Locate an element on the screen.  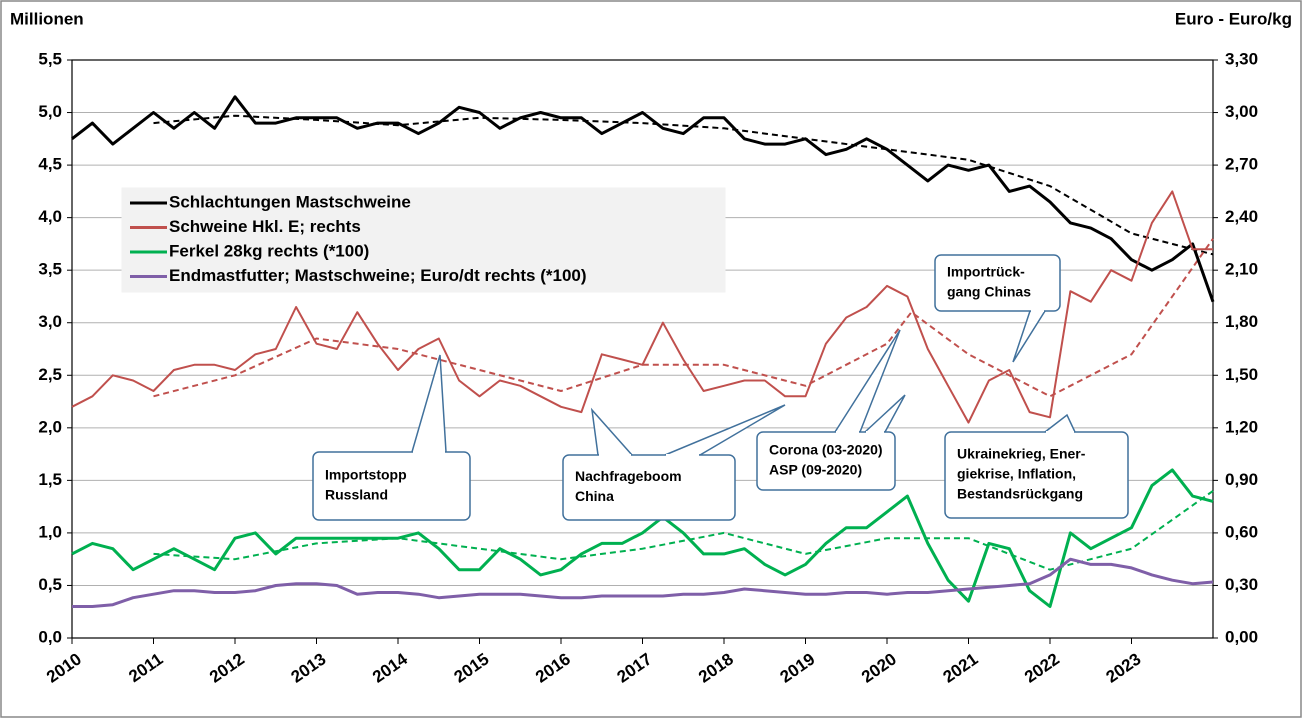
y2-tick-label: 0,30 is located at coordinates (1241, 584).